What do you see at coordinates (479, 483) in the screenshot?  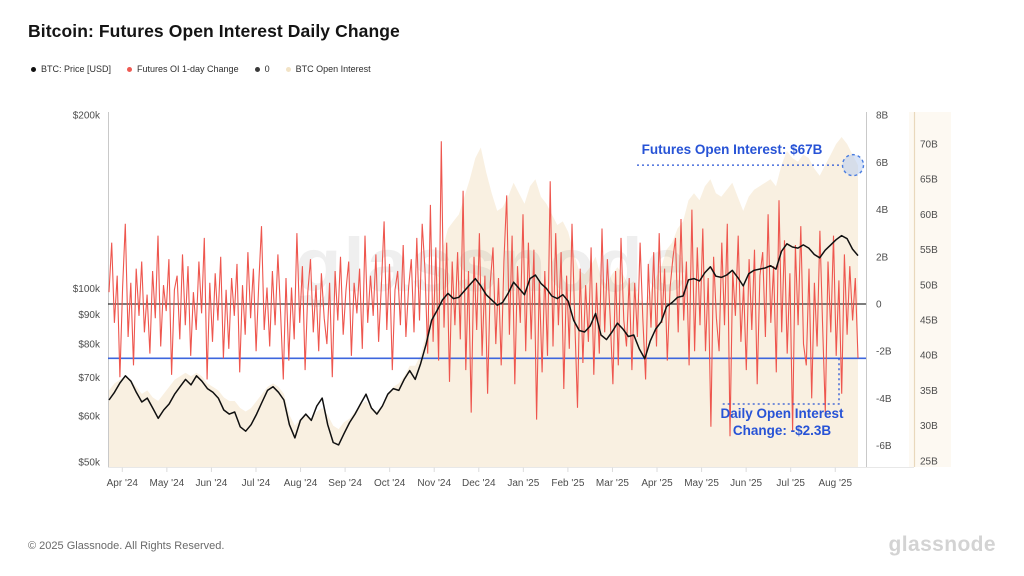 I see `x-axis-label: Dec '24` at bounding box center [479, 483].